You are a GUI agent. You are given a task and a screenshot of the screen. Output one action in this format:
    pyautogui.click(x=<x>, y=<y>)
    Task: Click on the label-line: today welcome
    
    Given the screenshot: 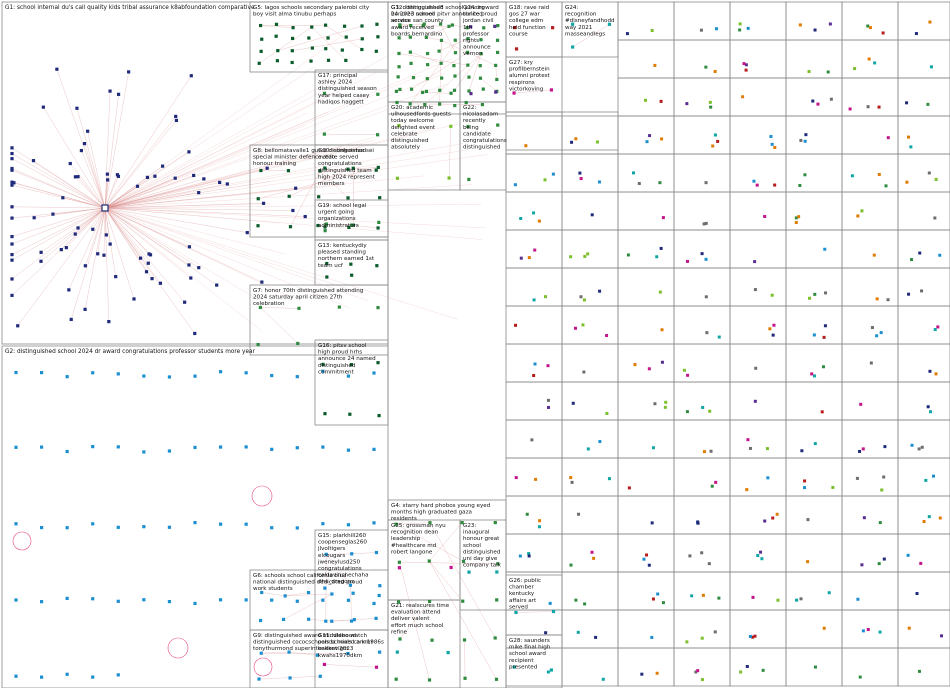 What is the action you would take?
    pyautogui.click(x=412, y=121)
    